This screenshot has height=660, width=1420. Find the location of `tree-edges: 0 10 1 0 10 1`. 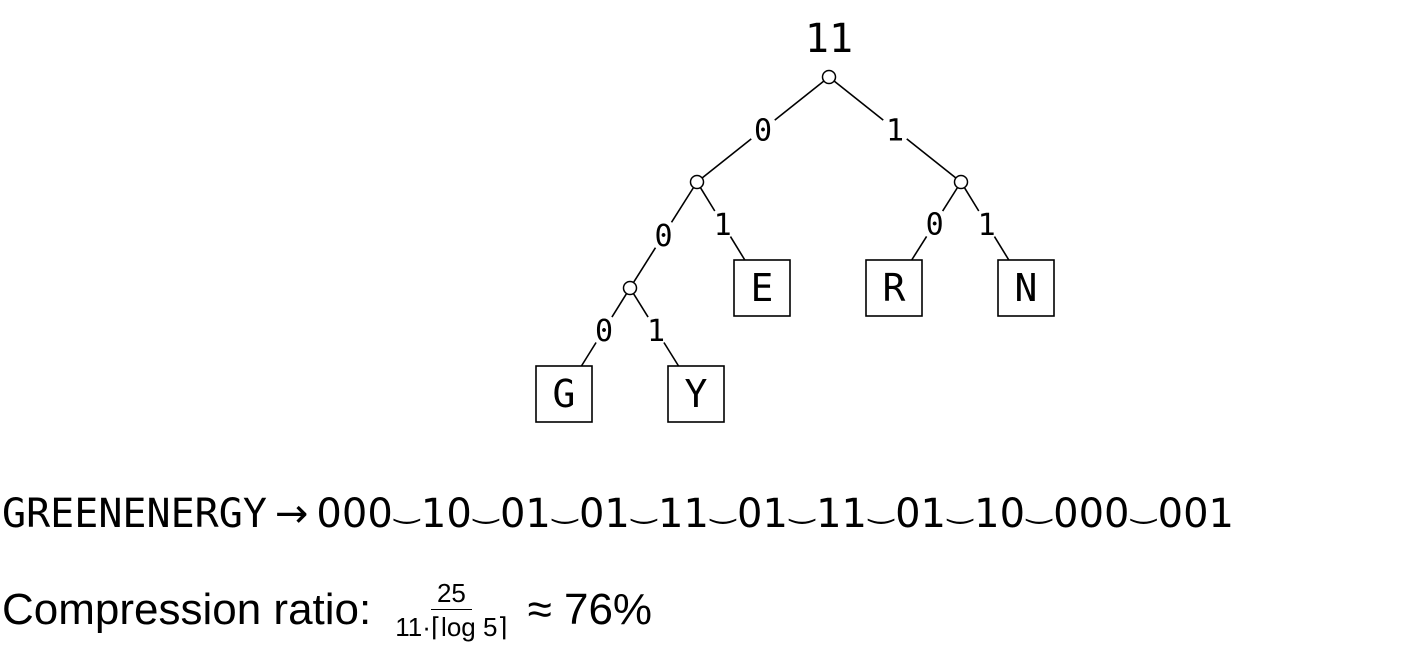

tree-edges: 0 10 1 0 10 1 is located at coordinates (795, 223).